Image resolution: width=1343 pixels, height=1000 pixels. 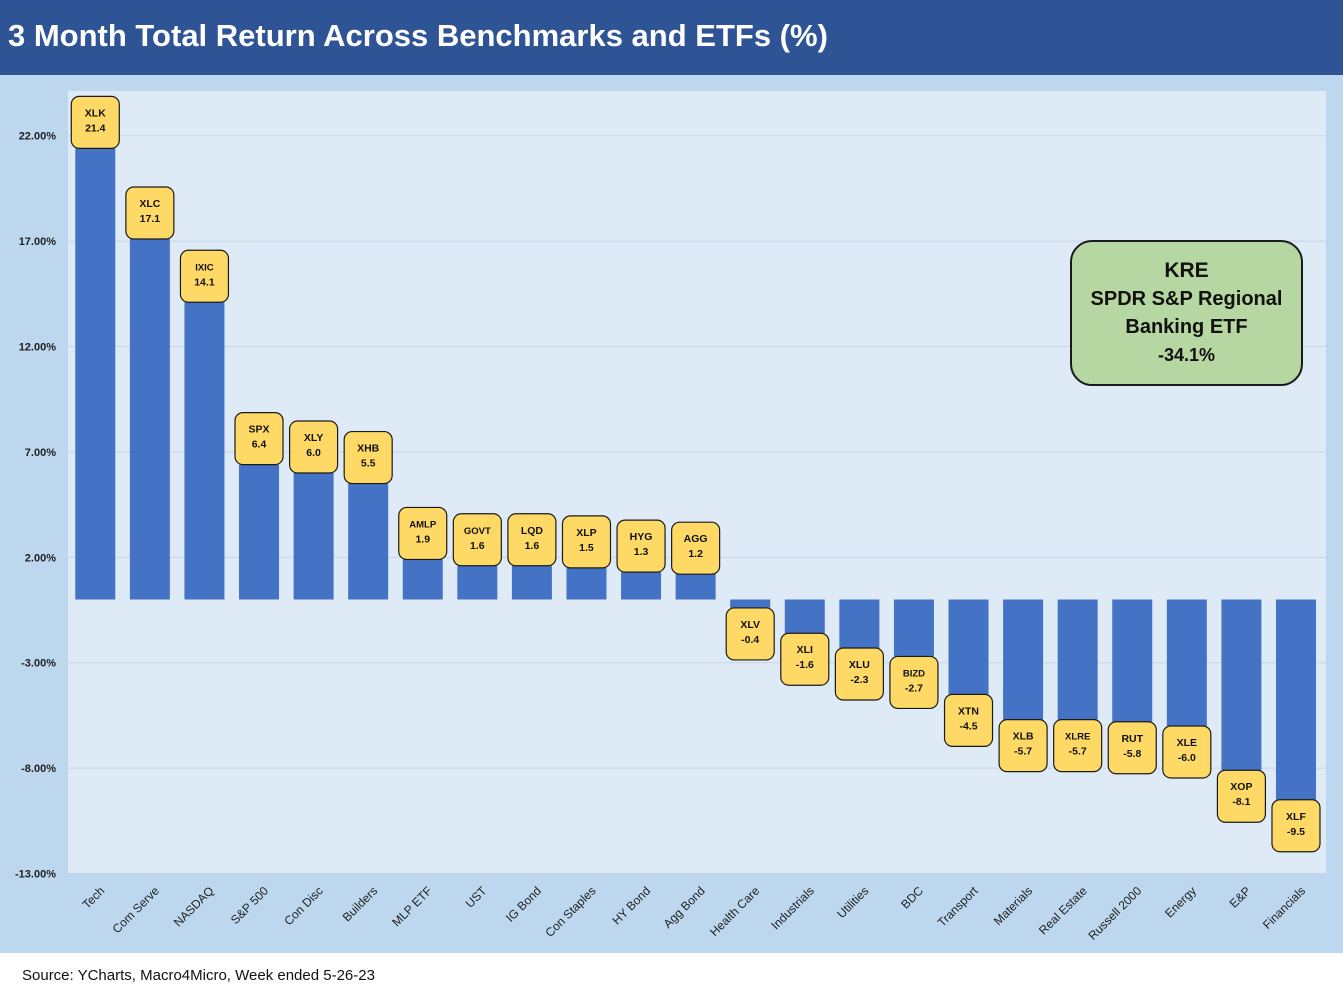 I want to click on x-tick-label: NASDAQ, so click(x=194, y=907).